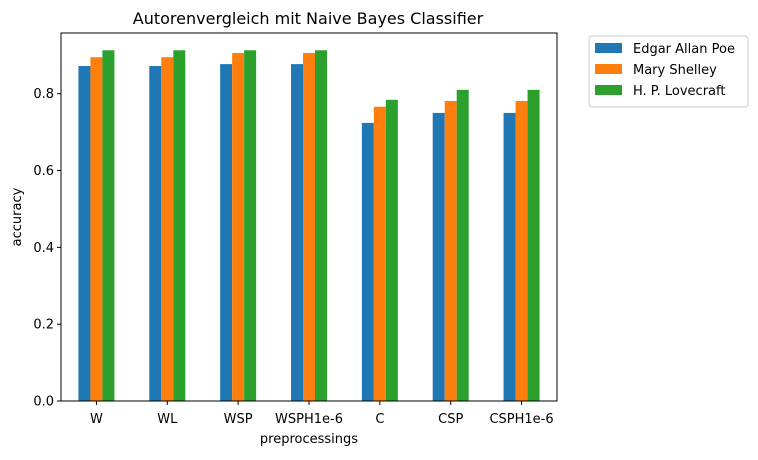  I want to click on legend-frame, so click(668, 71).